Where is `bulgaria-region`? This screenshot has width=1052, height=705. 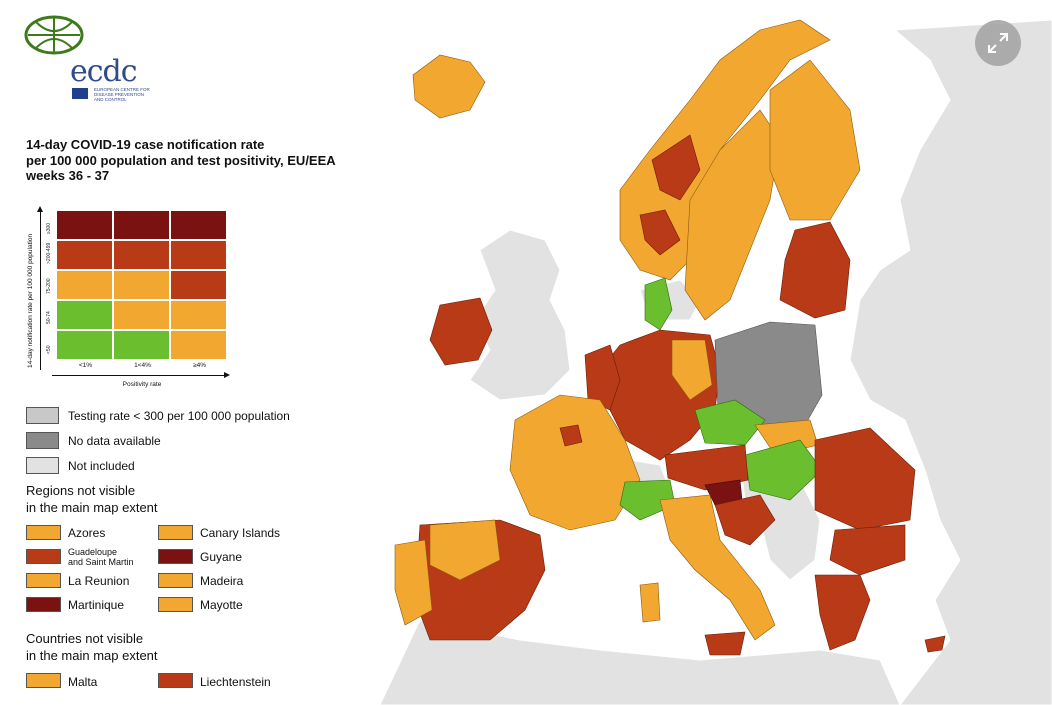
bulgaria-region is located at coordinates (867, 550).